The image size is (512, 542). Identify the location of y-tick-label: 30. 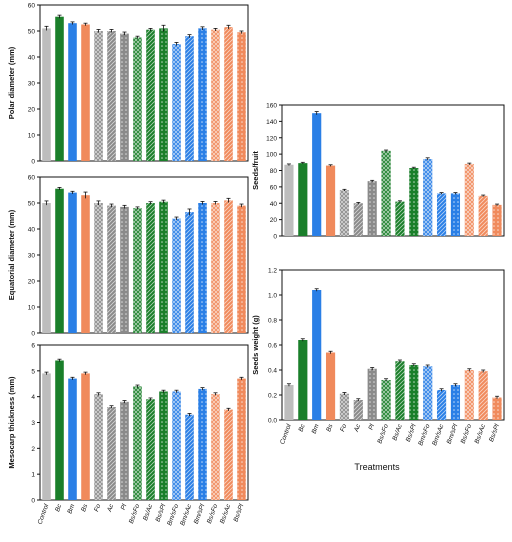
(32, 84).